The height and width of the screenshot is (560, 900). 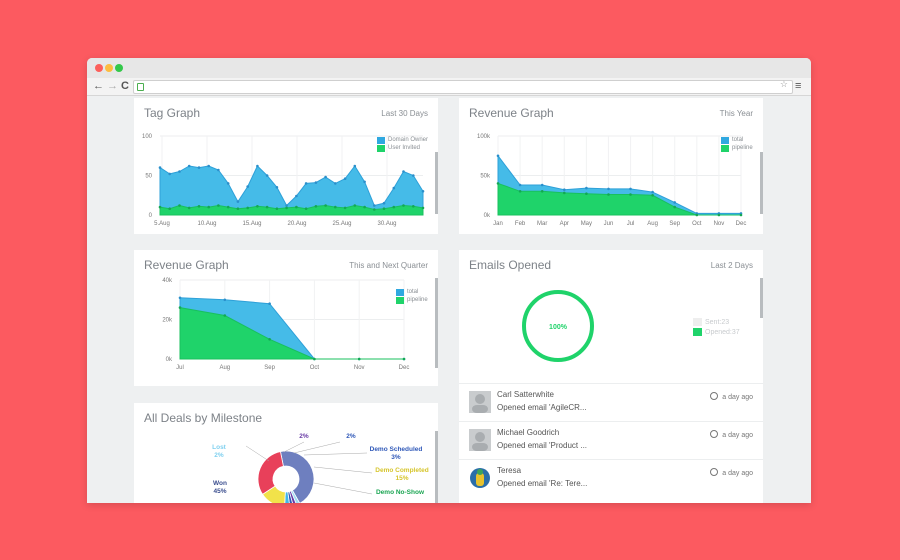 What do you see at coordinates (404, 113) in the screenshot?
I see `period-link: Last 30 Days` at bounding box center [404, 113].